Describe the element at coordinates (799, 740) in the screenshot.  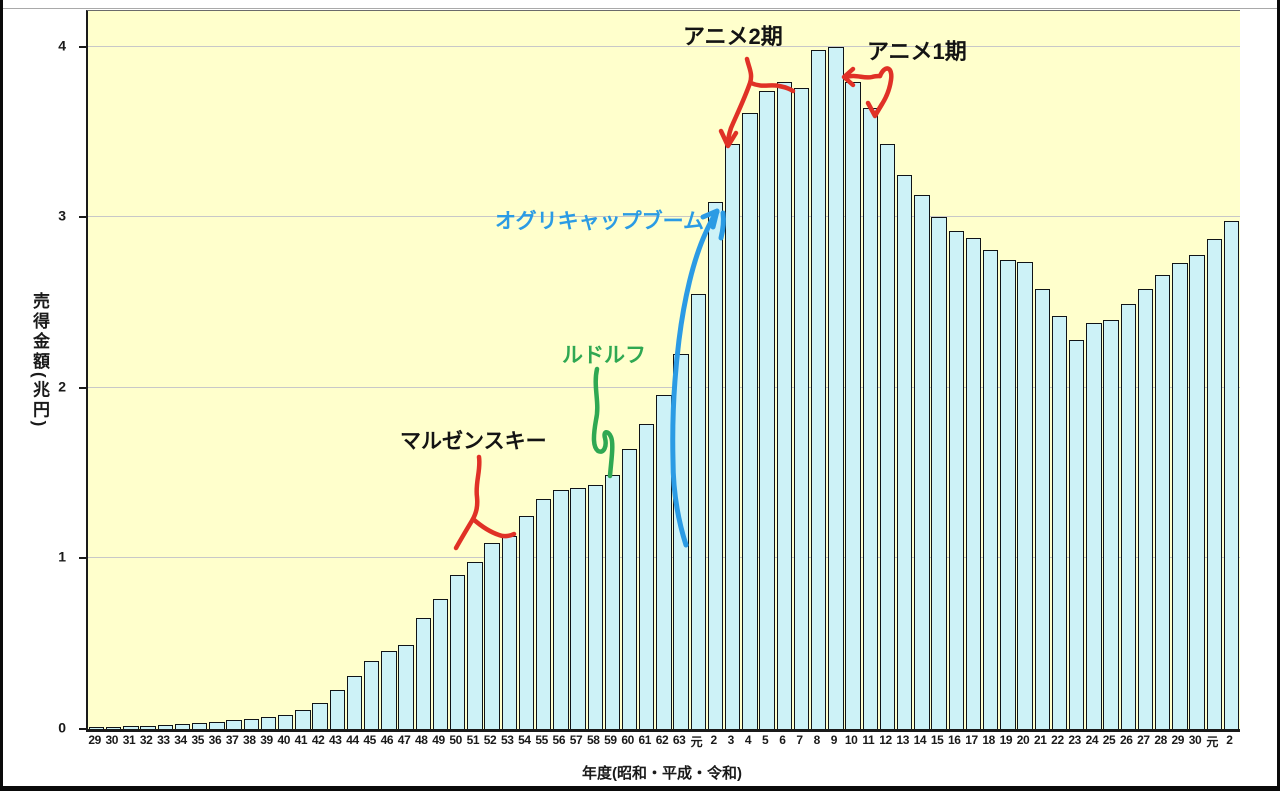
I see `x-tick-label: 7` at that location.